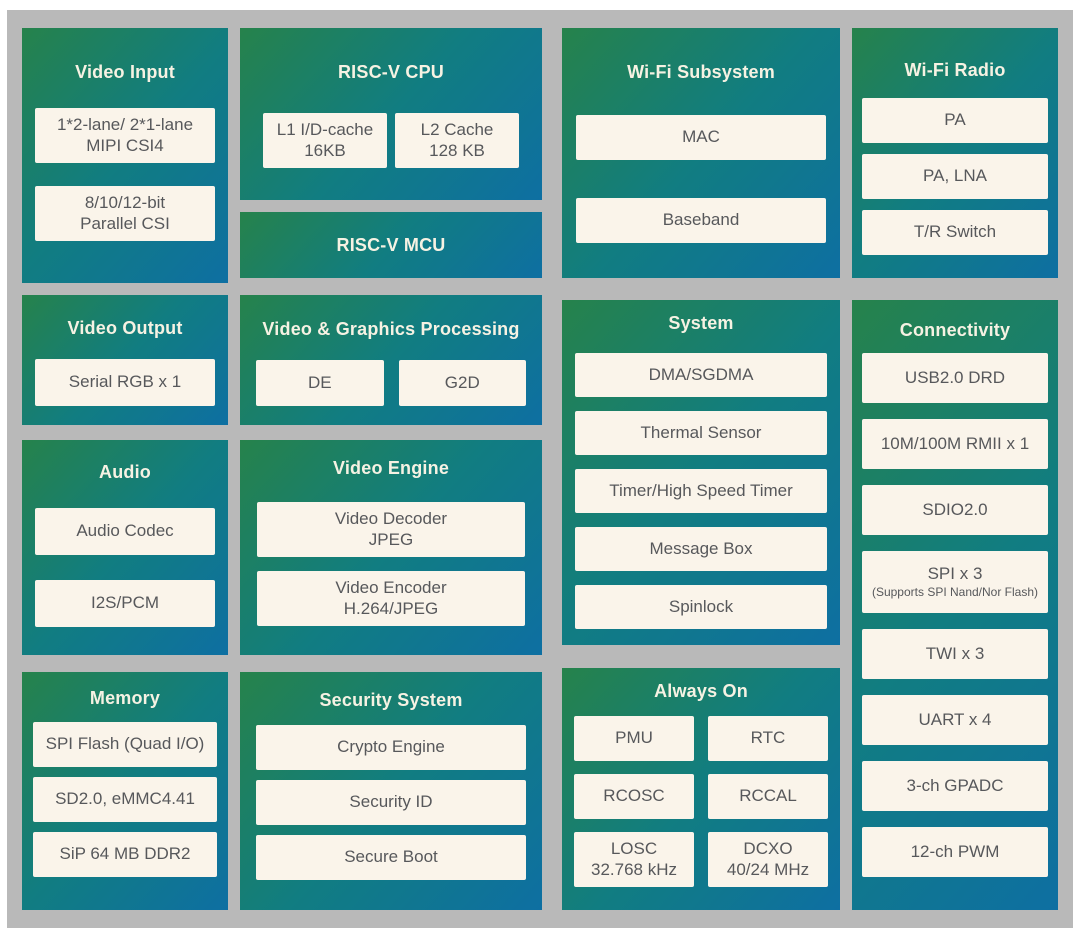 The height and width of the screenshot is (936, 1080). I want to click on box-mac: MAC, so click(701, 137).